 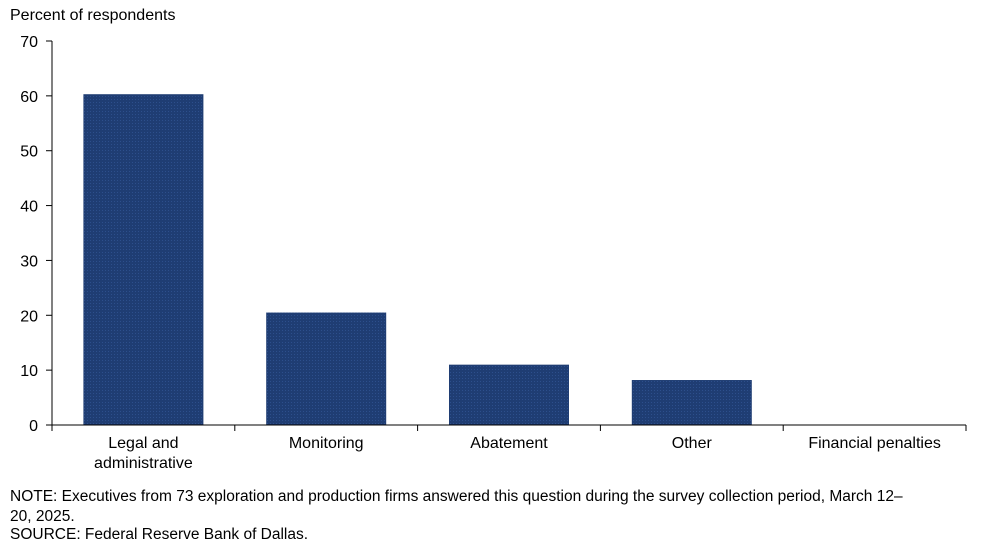 What do you see at coordinates (874, 443) in the screenshot?
I see `x-tick-label: Financial penalties` at bounding box center [874, 443].